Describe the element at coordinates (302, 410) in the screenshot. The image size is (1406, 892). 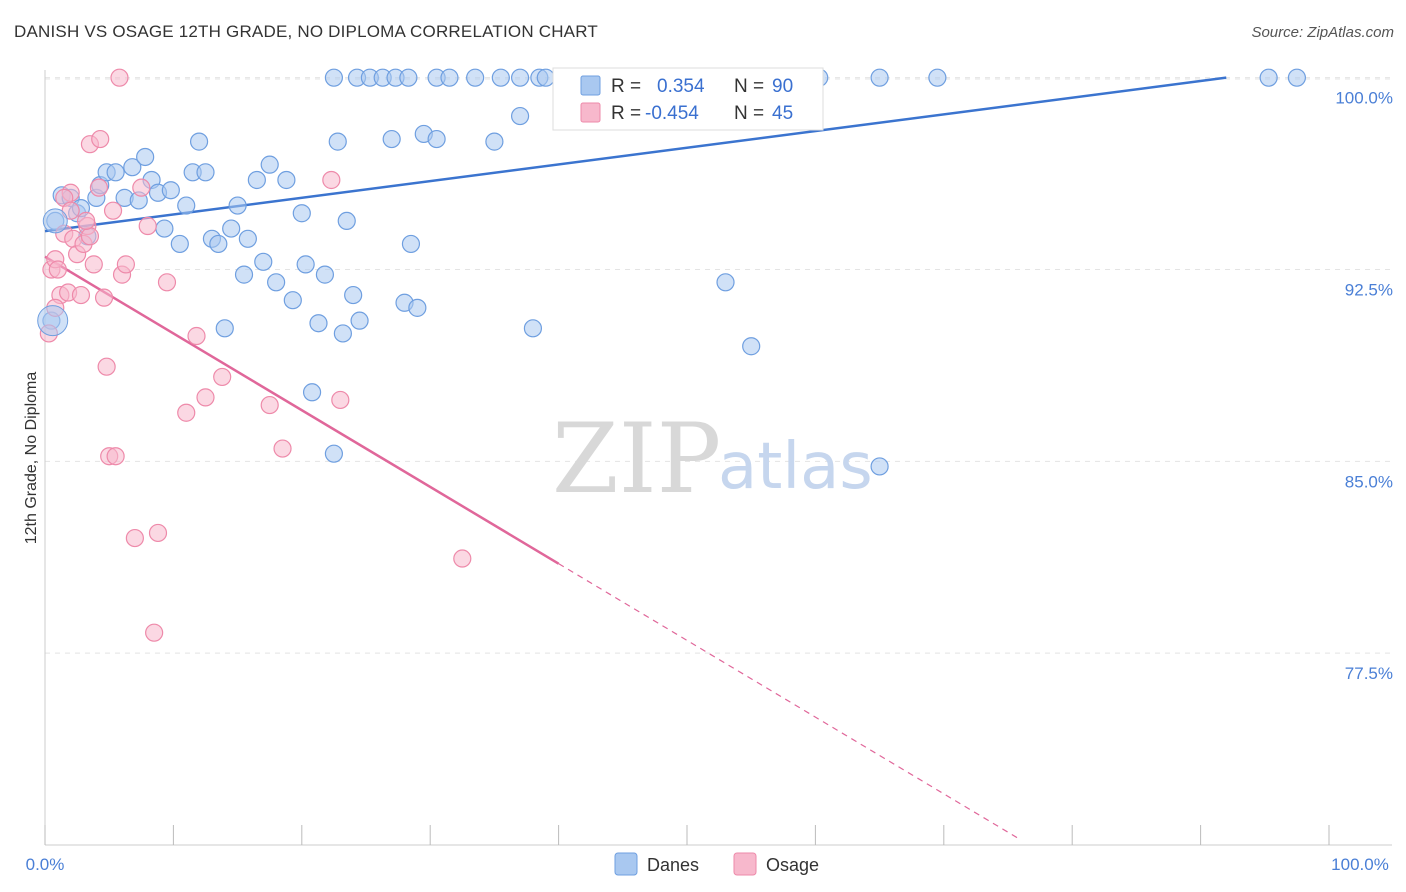
I see `osage-trend-line` at that location.